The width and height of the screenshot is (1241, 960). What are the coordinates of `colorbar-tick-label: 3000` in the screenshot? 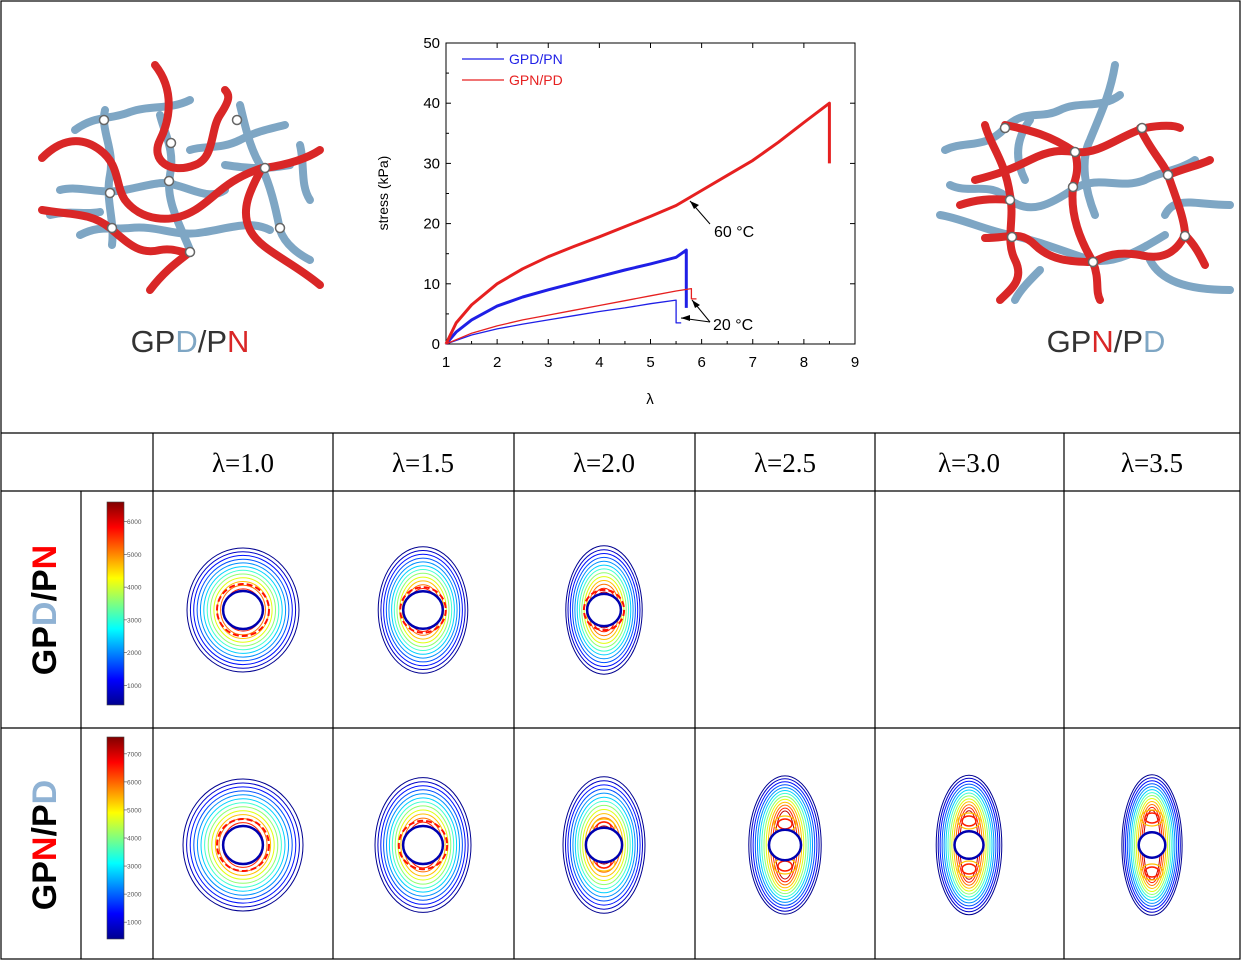 It's located at (134, 867).